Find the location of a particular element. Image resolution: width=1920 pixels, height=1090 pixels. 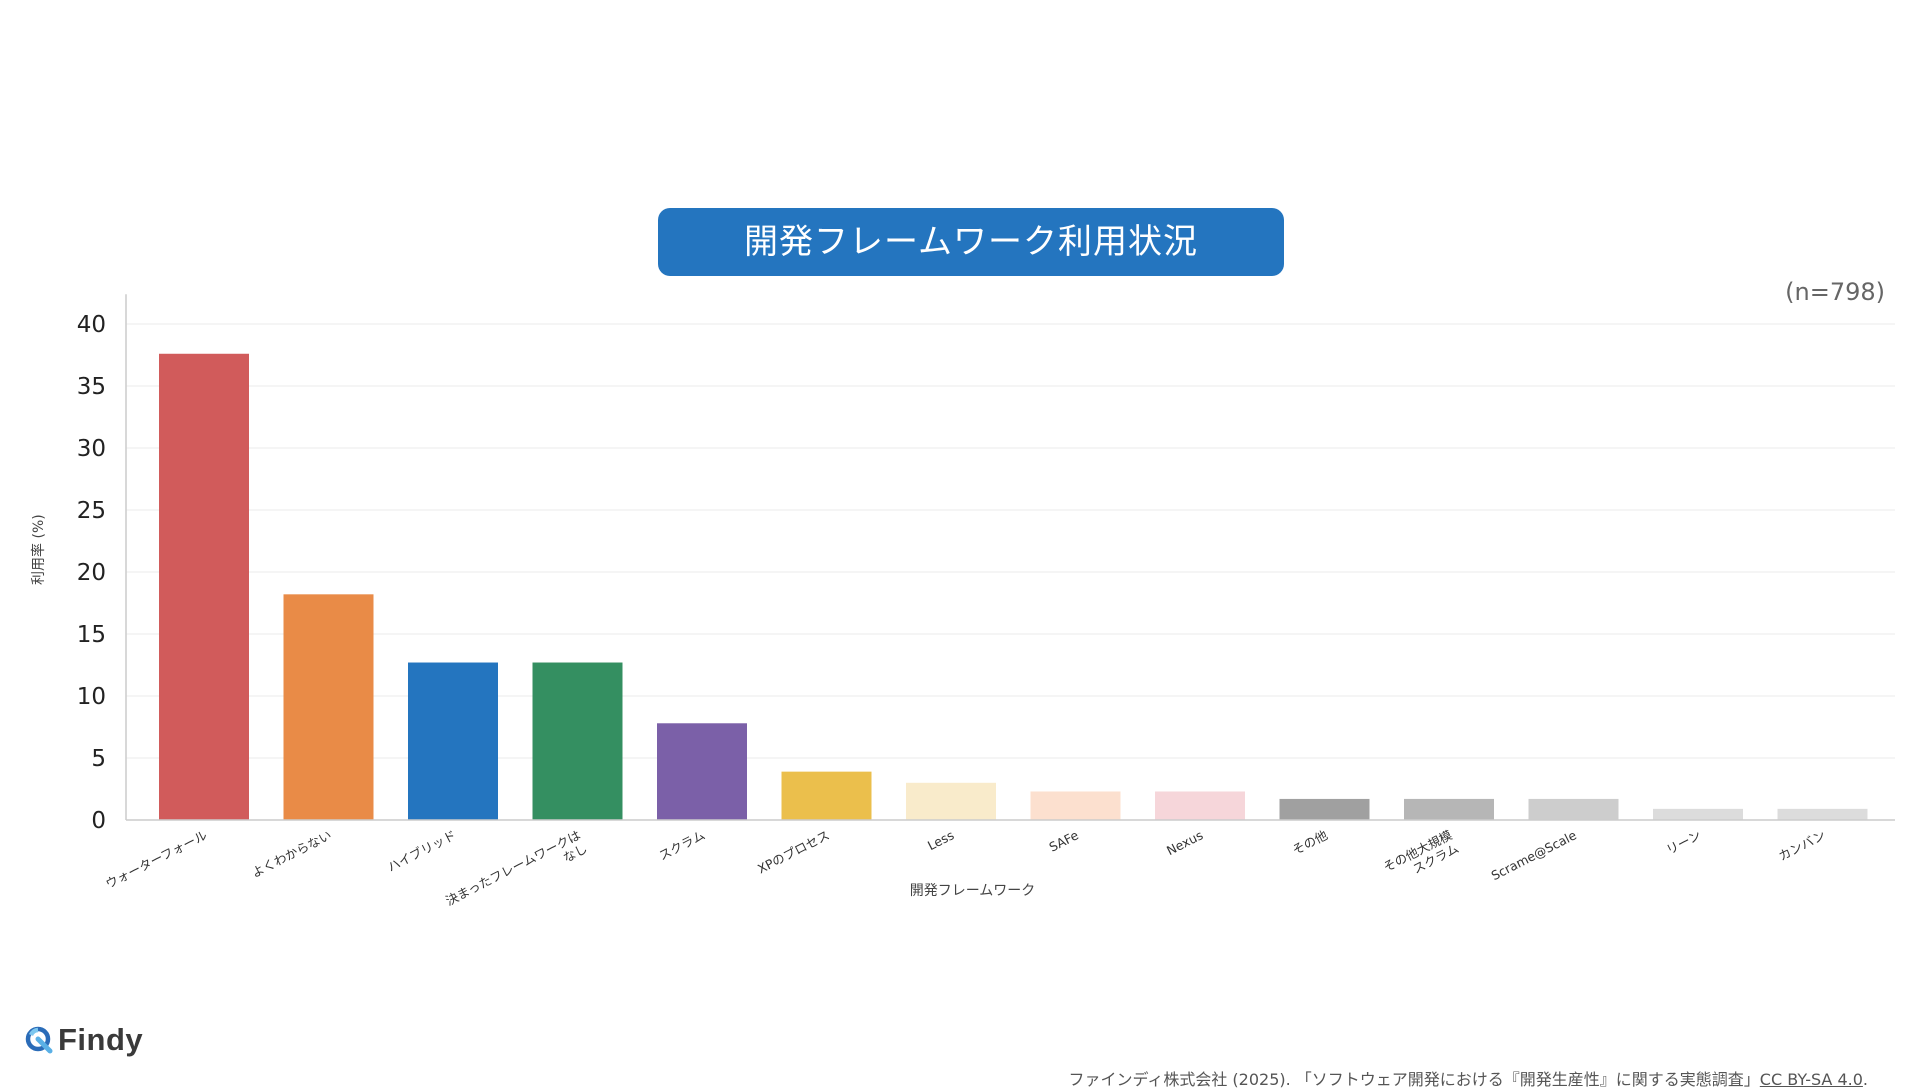

x-tick-label: スクラム is located at coordinates (681, 845).